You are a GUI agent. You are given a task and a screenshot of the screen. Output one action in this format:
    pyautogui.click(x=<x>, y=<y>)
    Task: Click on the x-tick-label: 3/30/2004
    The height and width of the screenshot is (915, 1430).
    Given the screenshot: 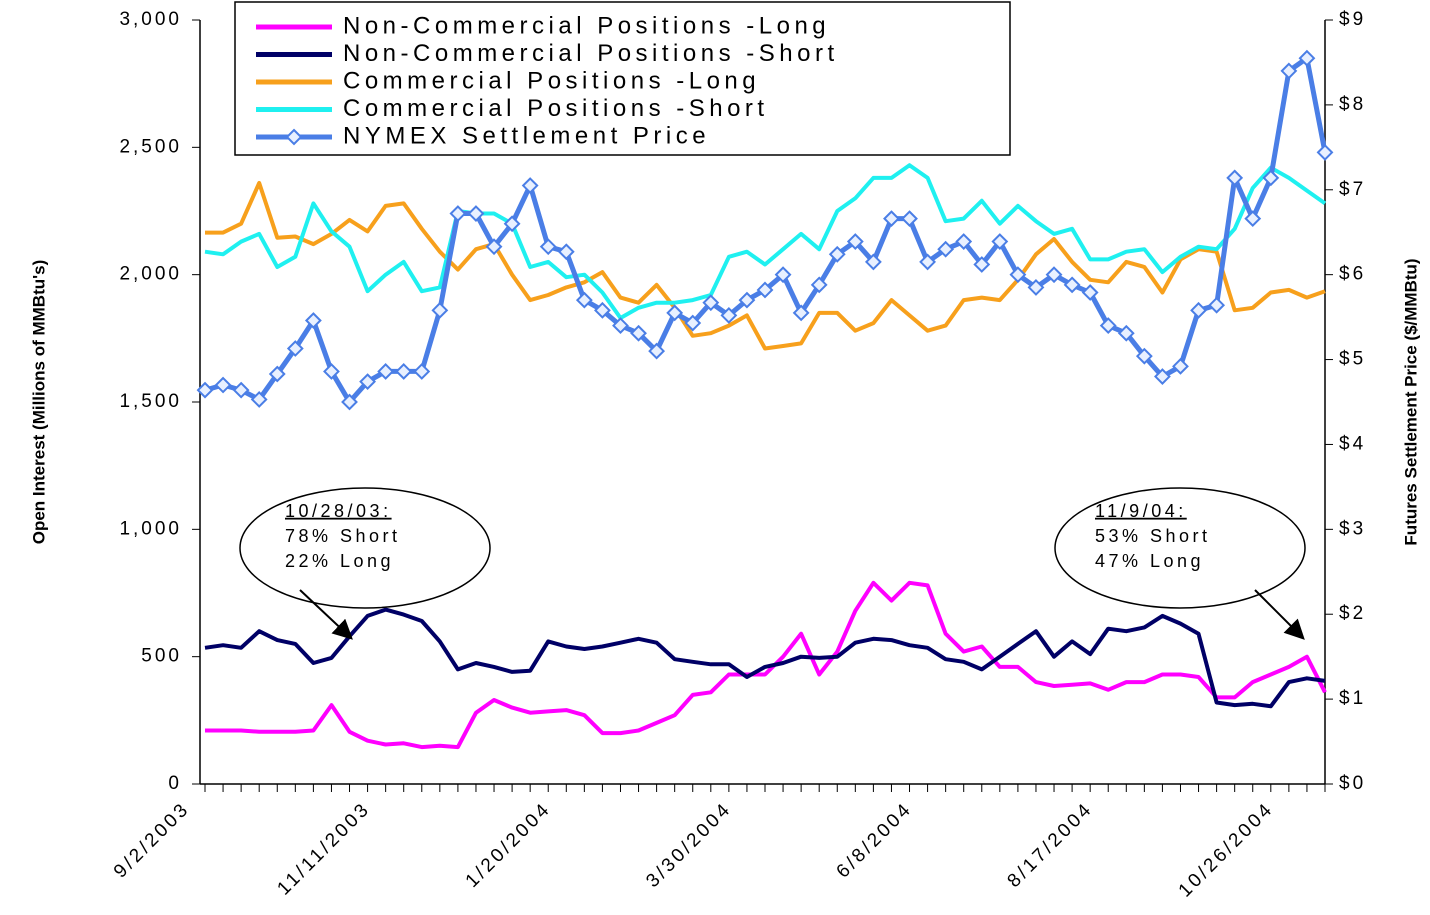 What is the action you would take?
    pyautogui.click(x=689, y=845)
    